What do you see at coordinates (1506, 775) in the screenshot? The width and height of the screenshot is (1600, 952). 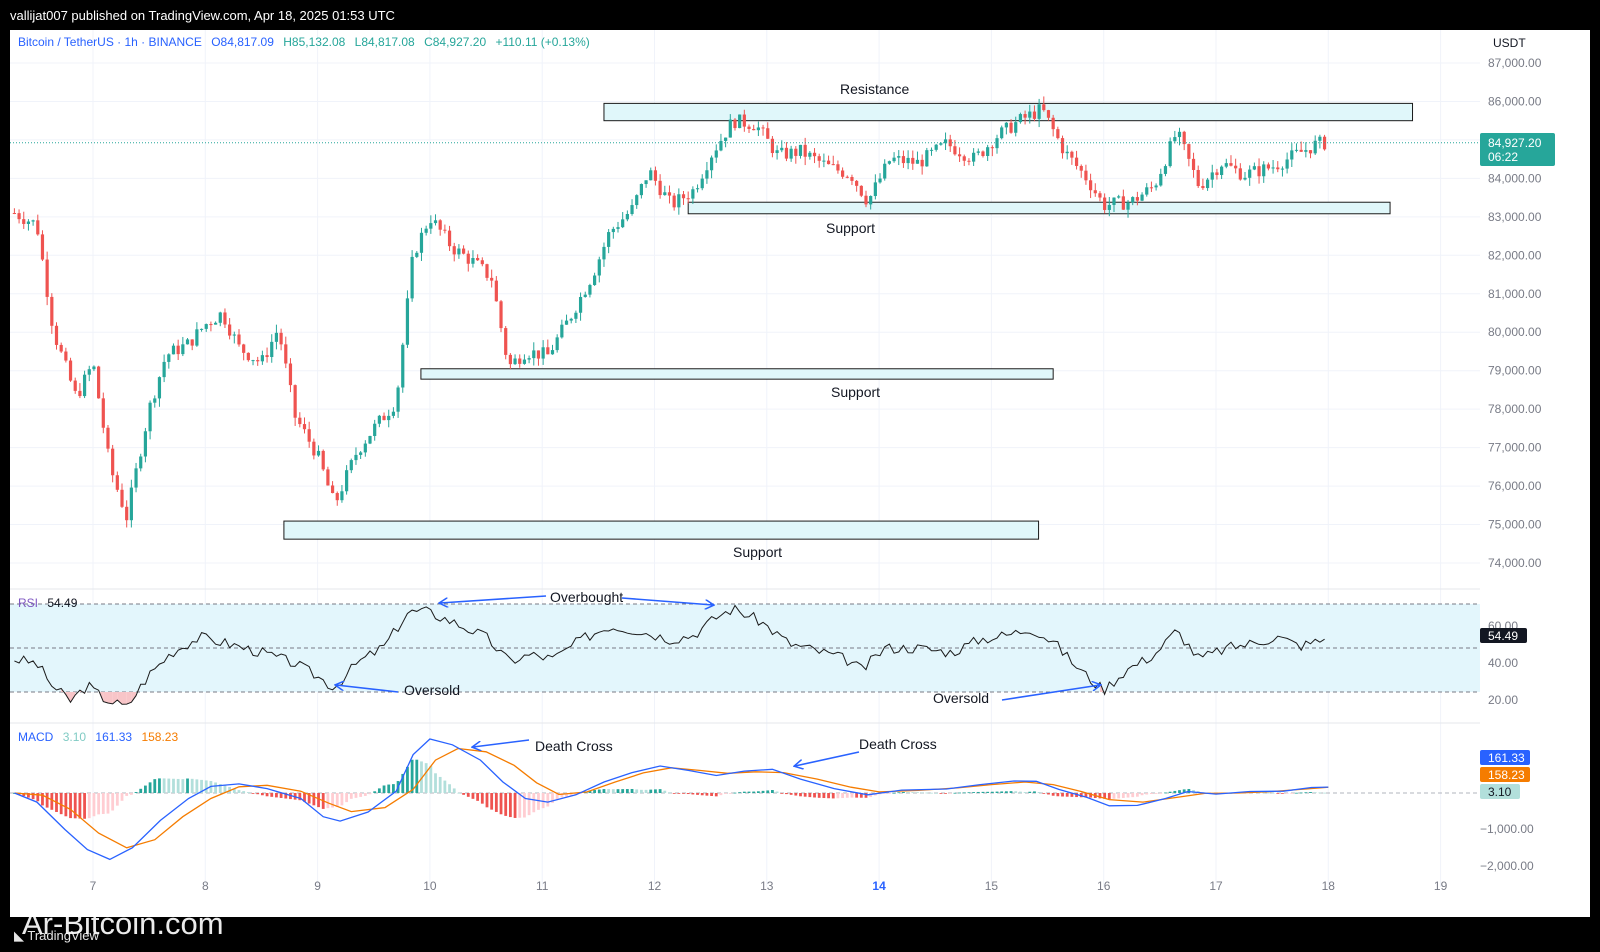 I see `signal-tag-value: 158.23` at bounding box center [1506, 775].